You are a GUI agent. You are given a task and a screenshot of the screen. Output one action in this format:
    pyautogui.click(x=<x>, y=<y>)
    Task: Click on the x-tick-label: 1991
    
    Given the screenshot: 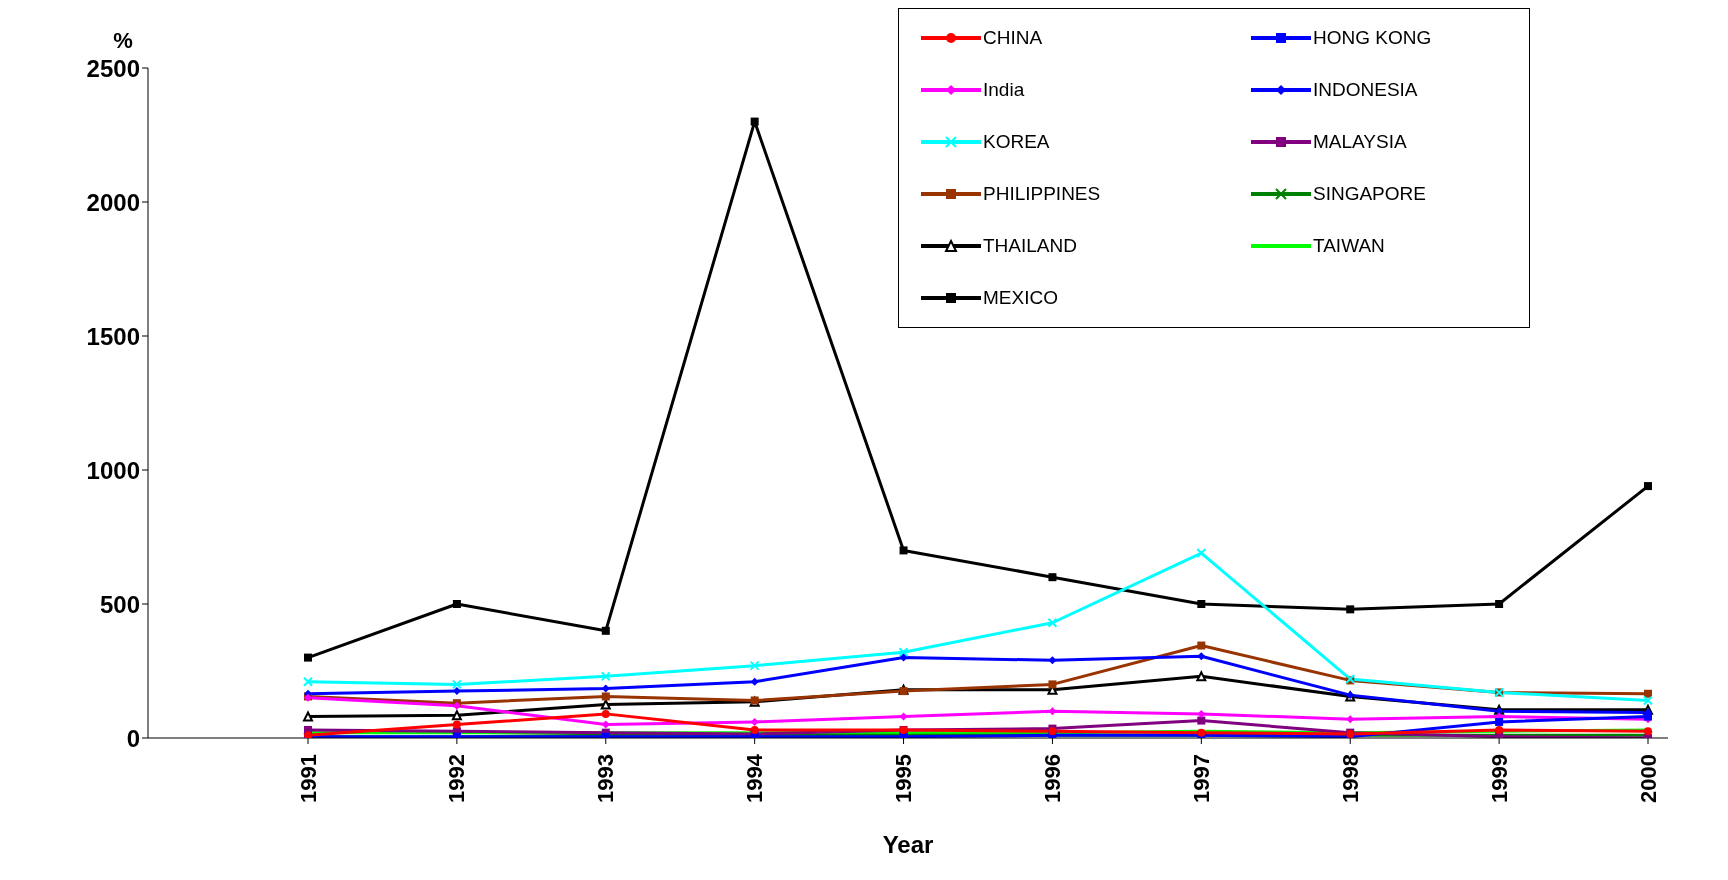 What is the action you would take?
    pyautogui.click(x=308, y=778)
    